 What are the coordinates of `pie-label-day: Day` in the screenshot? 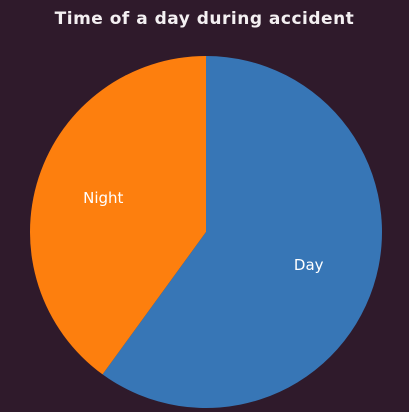 It's located at (309, 265).